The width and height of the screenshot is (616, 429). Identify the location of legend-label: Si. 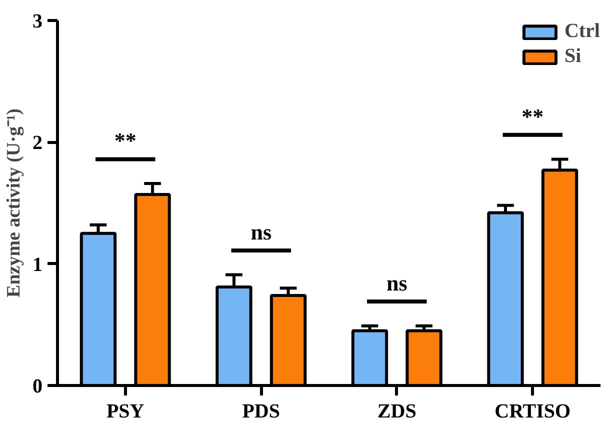
(573, 56).